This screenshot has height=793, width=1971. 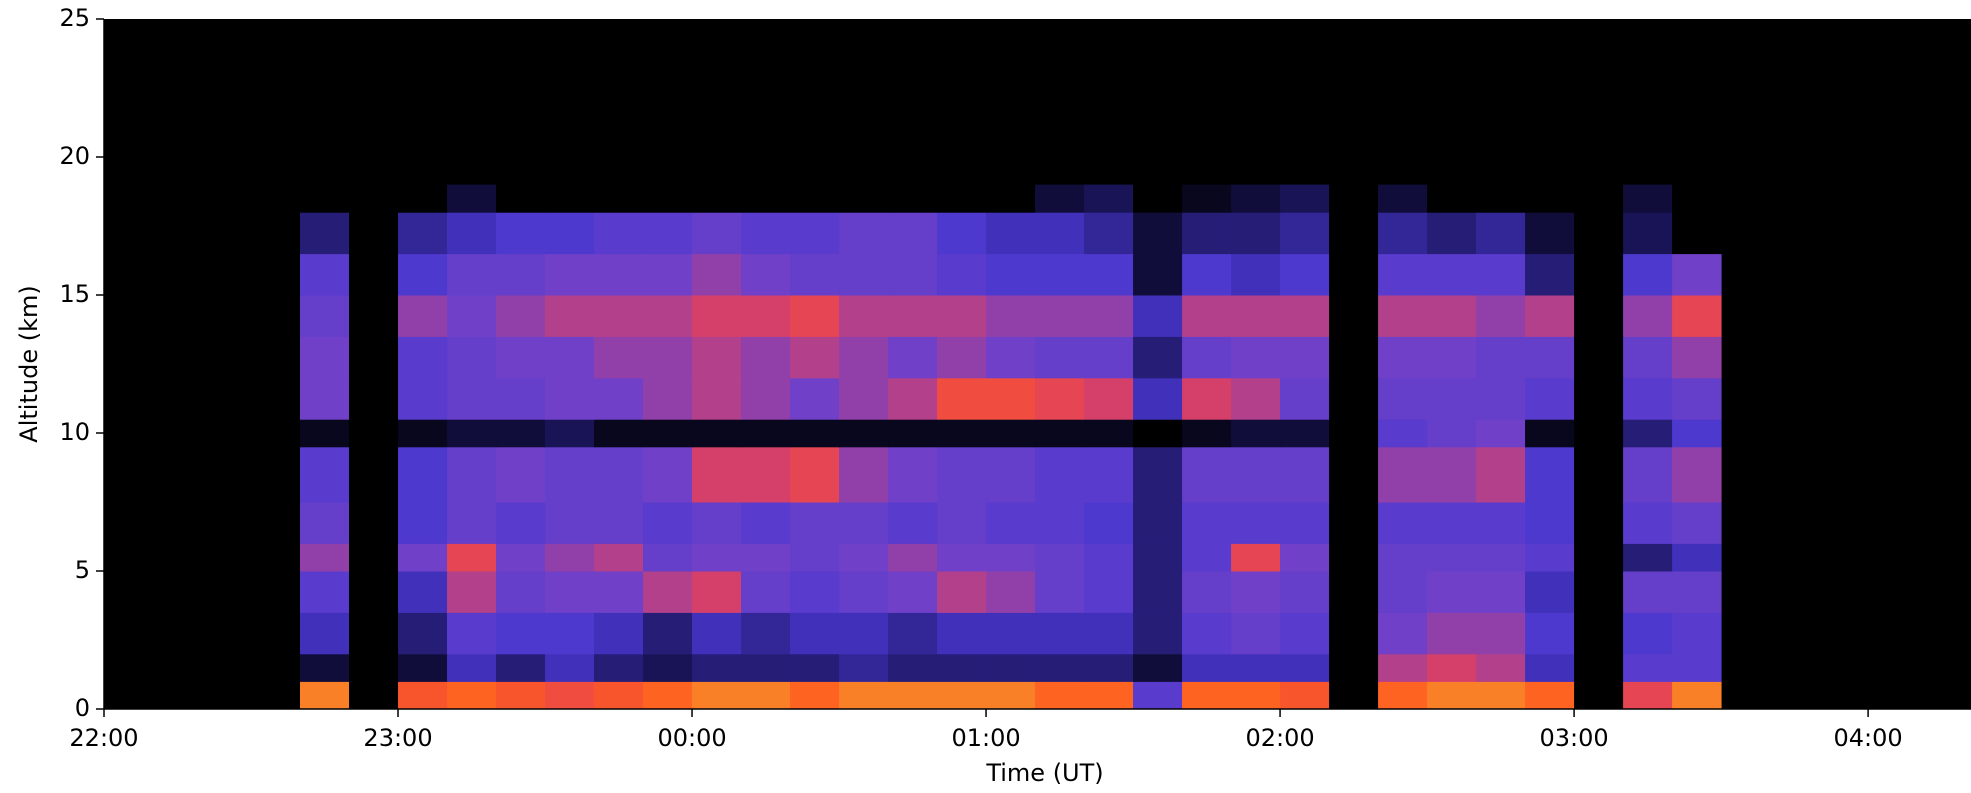 What do you see at coordinates (691, 738) in the screenshot?
I see `x-tick-label: 00:00` at bounding box center [691, 738].